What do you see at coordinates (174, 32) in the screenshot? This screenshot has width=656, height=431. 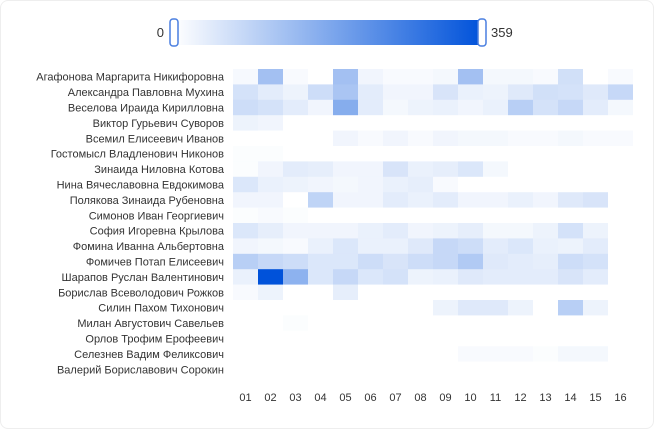 I see `scale-min-handle` at bounding box center [174, 32].